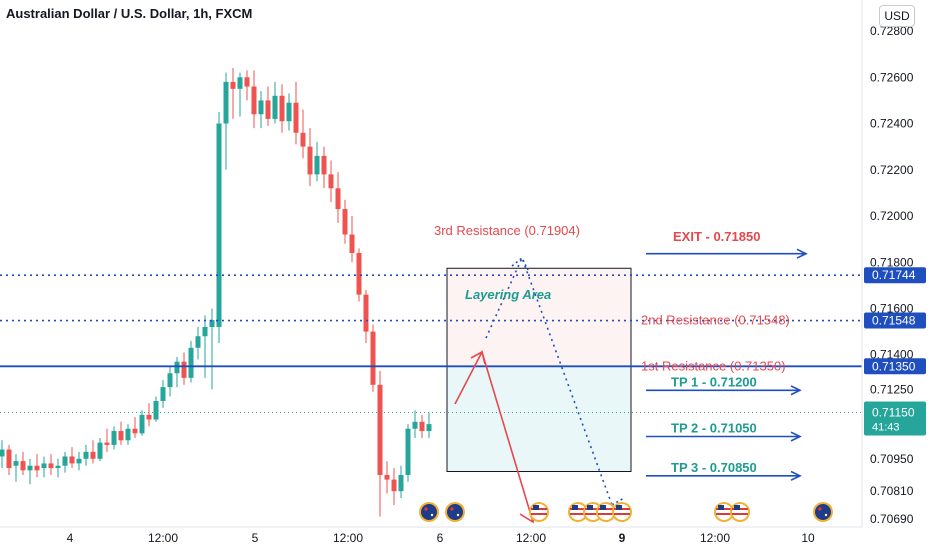  I want to click on tp2-arrow, so click(724, 436).